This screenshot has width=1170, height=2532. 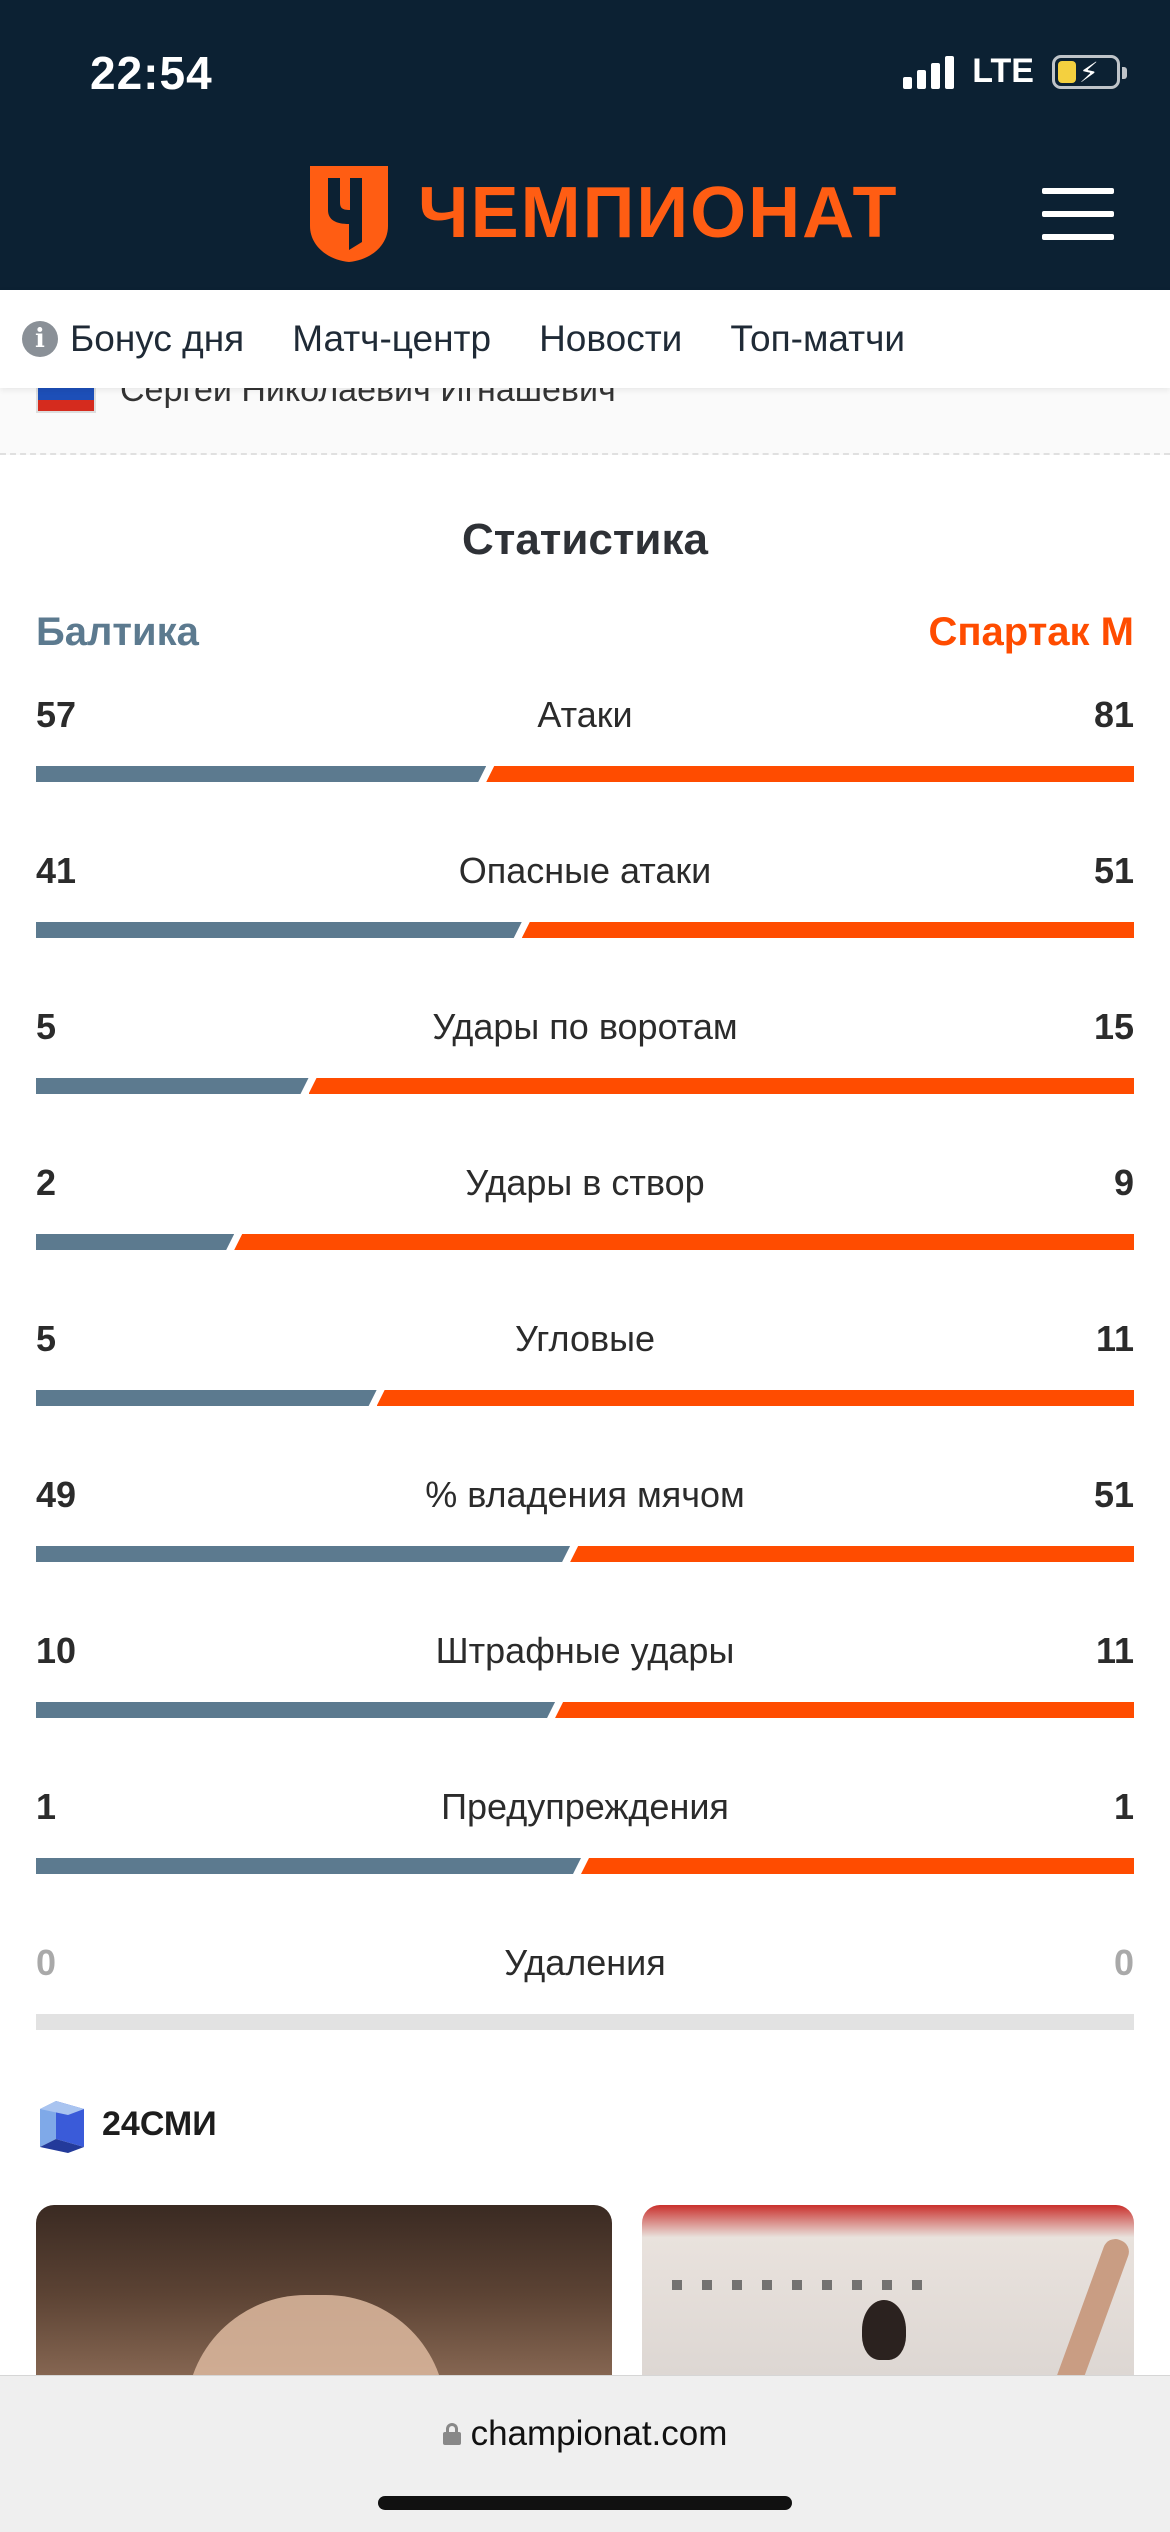 What do you see at coordinates (349, 214) in the screenshot?
I see `championat-logo-icon` at bounding box center [349, 214].